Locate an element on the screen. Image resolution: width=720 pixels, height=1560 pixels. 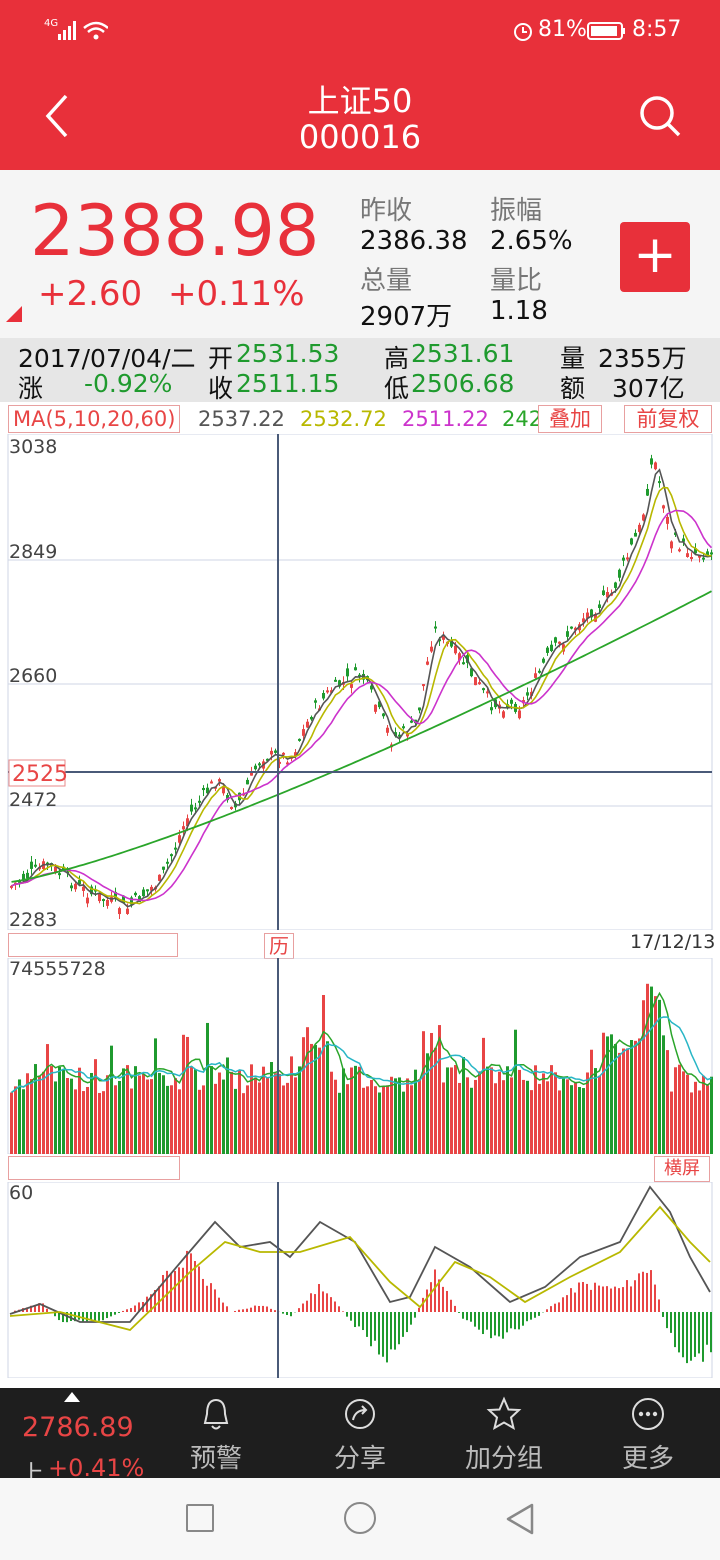
index-up-arrow-icon is located at coordinates (72, 1397).